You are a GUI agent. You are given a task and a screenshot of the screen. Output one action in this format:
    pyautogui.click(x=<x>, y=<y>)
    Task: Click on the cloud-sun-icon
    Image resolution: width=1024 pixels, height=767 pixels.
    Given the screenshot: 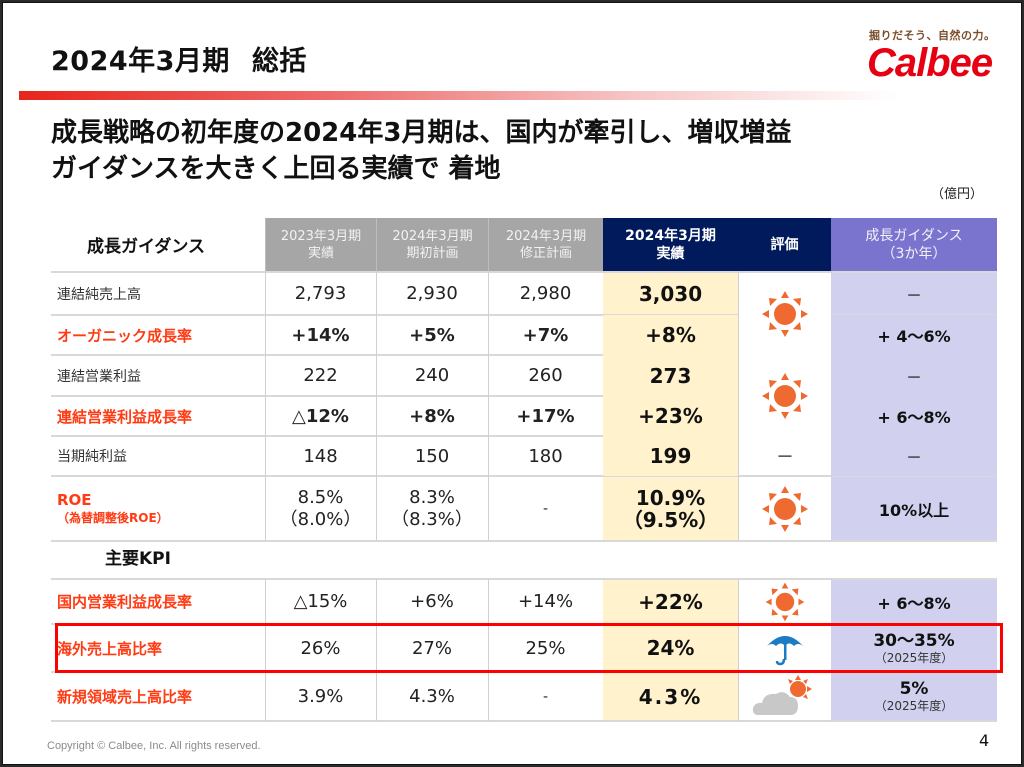 What is the action you would take?
    pyautogui.click(x=785, y=696)
    